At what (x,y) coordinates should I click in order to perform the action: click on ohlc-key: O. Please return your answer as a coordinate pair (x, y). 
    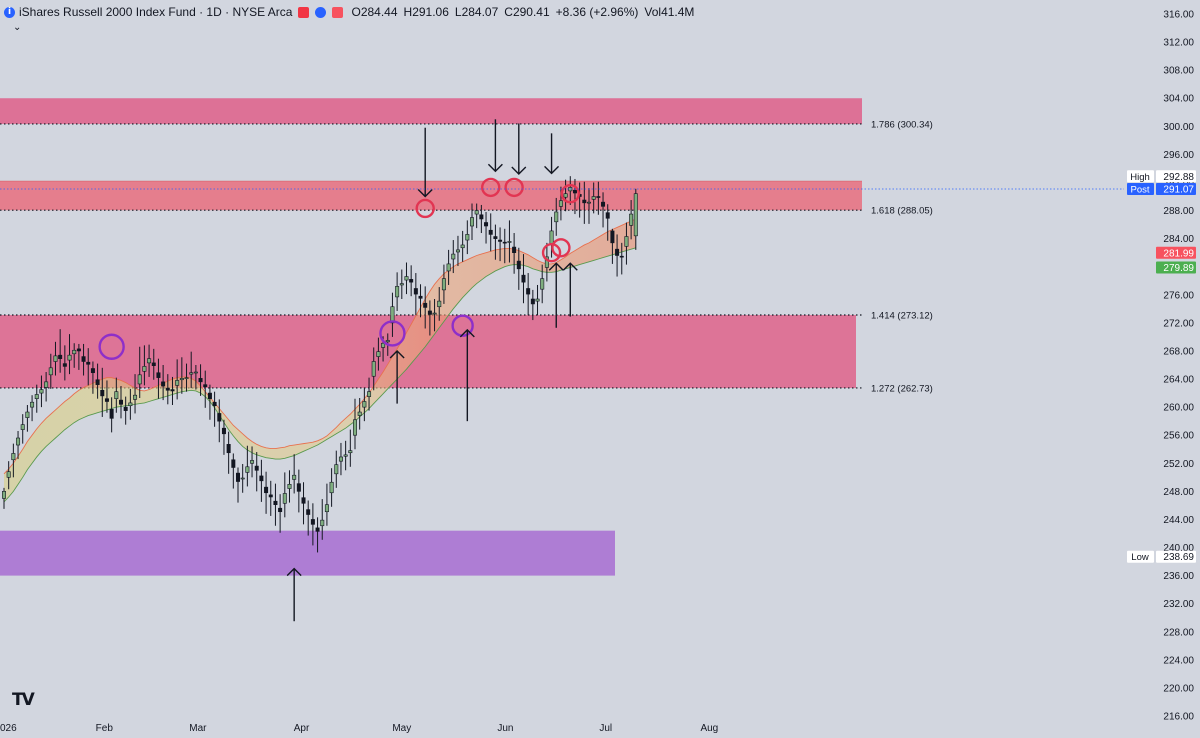
    Looking at the image, I should click on (356, 12).